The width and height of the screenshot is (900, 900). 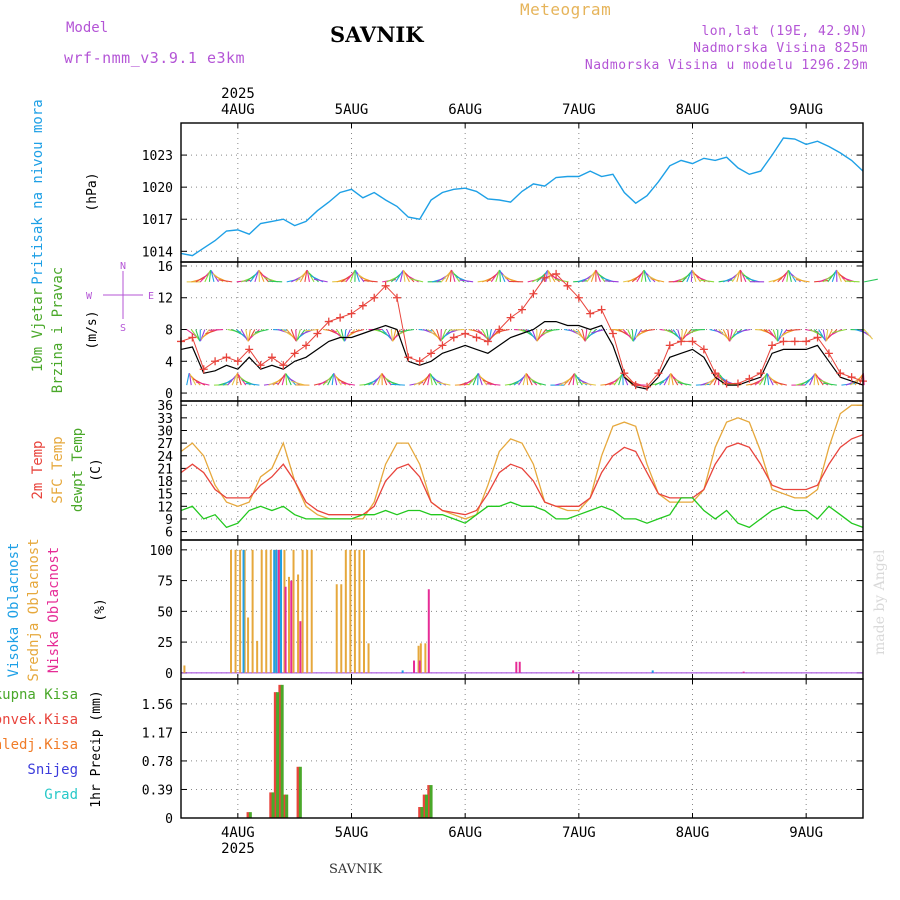 I want to click on cloud-axis-title-3: Niska Oblacnost, so click(x=54, y=610).